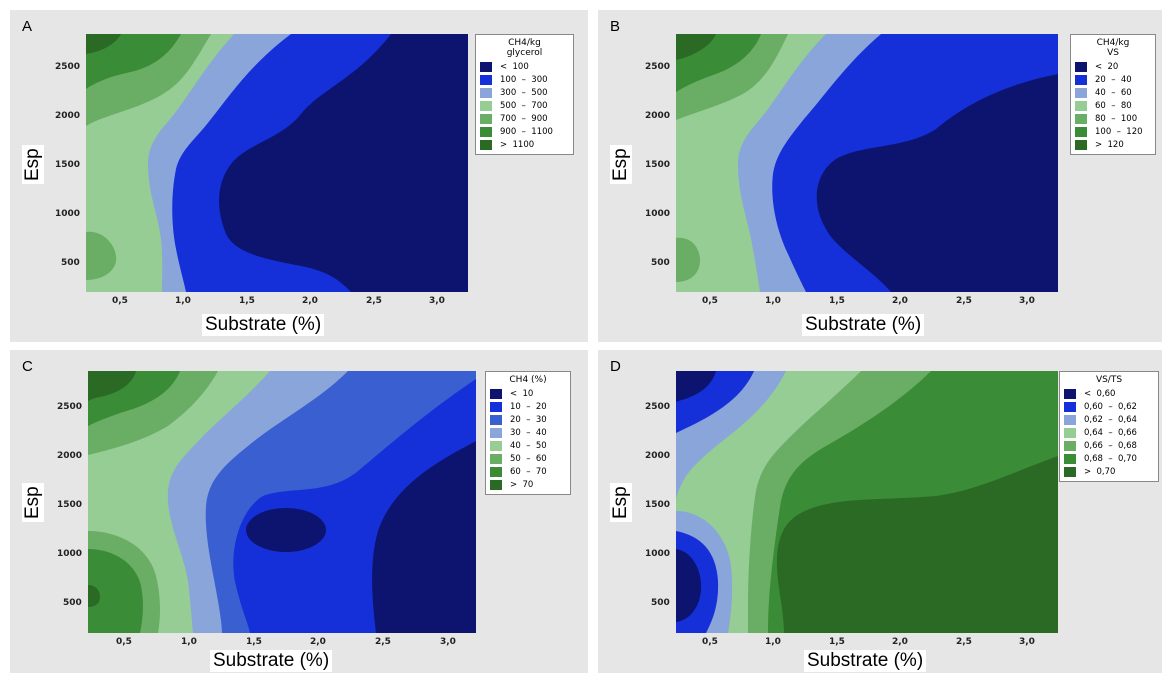  Describe the element at coordinates (524, 43) in the screenshot. I see `legend-title-line: CH4/kg` at that location.